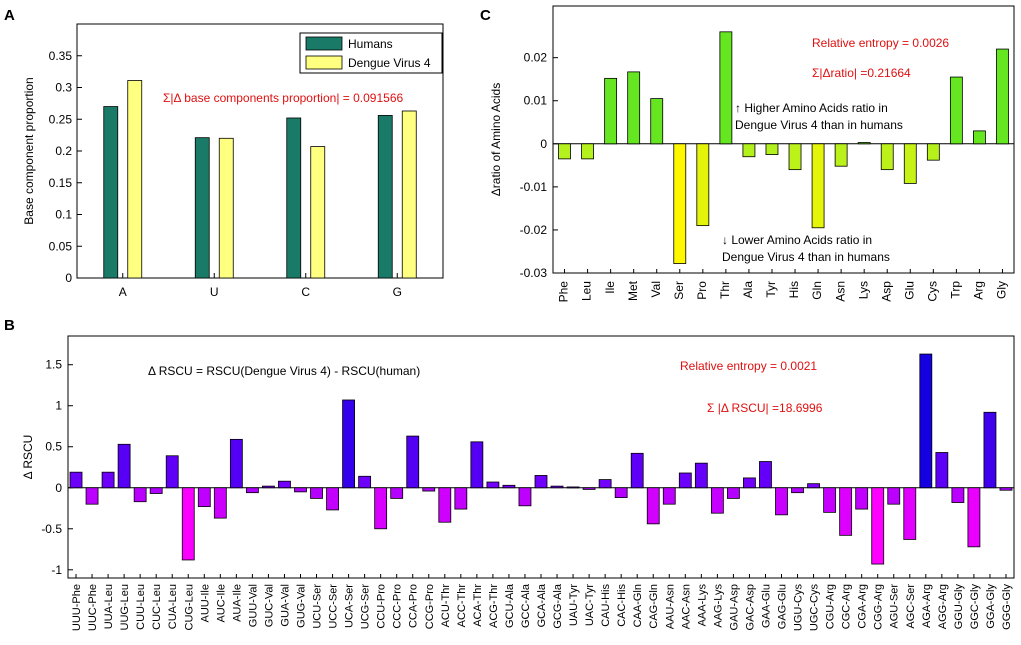 The height and width of the screenshot is (645, 1021). Describe the element at coordinates (656, 289) in the screenshot. I see `panel-c-xtick-label: Val` at that location.